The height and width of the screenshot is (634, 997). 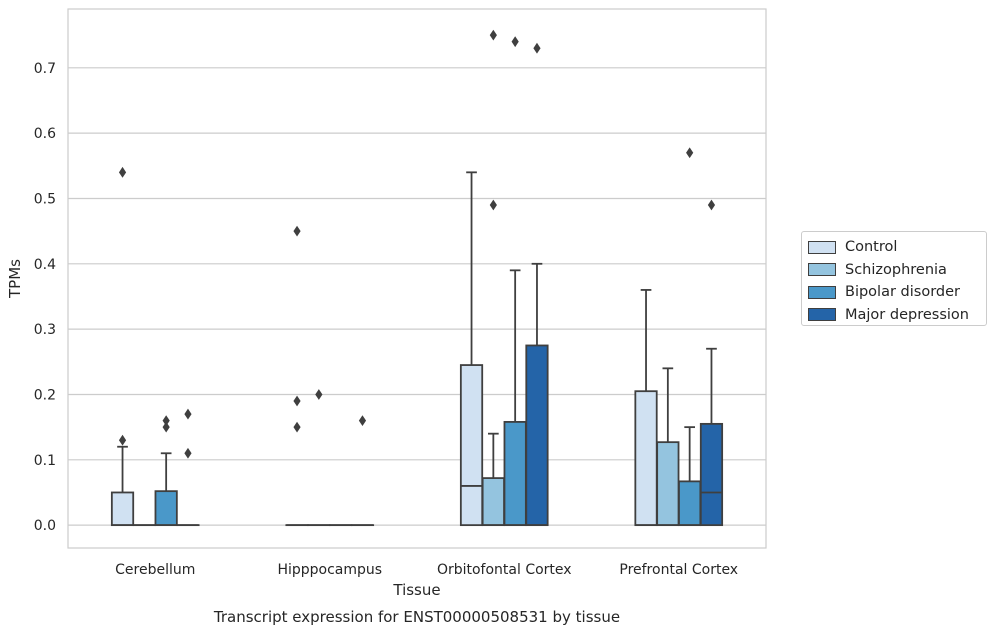 What do you see at coordinates (45, 395) in the screenshot?
I see `y-tick-label: 0.2` at bounding box center [45, 395].